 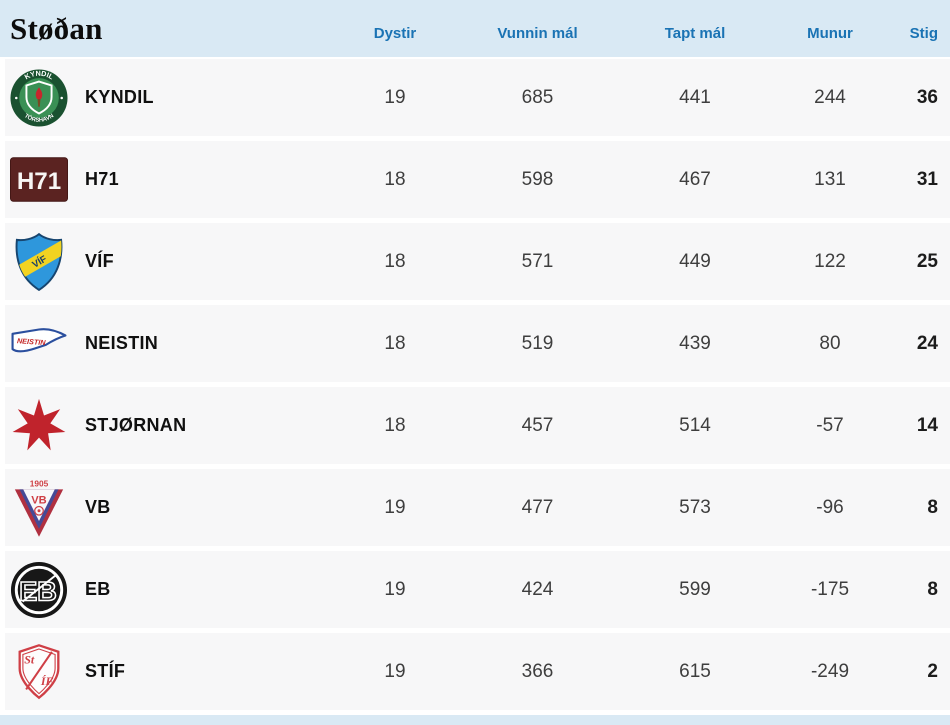 What do you see at coordinates (830, 33) in the screenshot?
I see `column-header-munur: Munur` at bounding box center [830, 33].